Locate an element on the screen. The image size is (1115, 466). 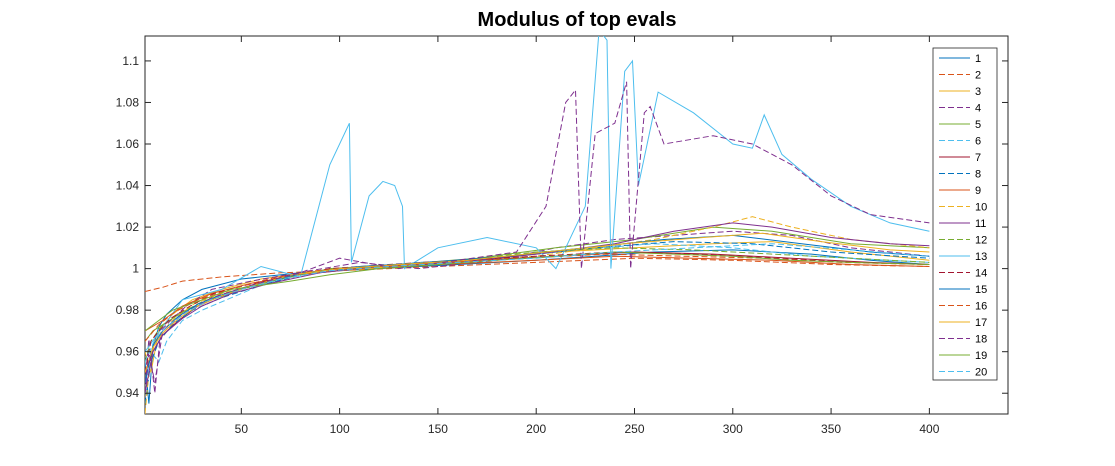
y-tick-label: 1.02 is located at coordinates (128, 227).